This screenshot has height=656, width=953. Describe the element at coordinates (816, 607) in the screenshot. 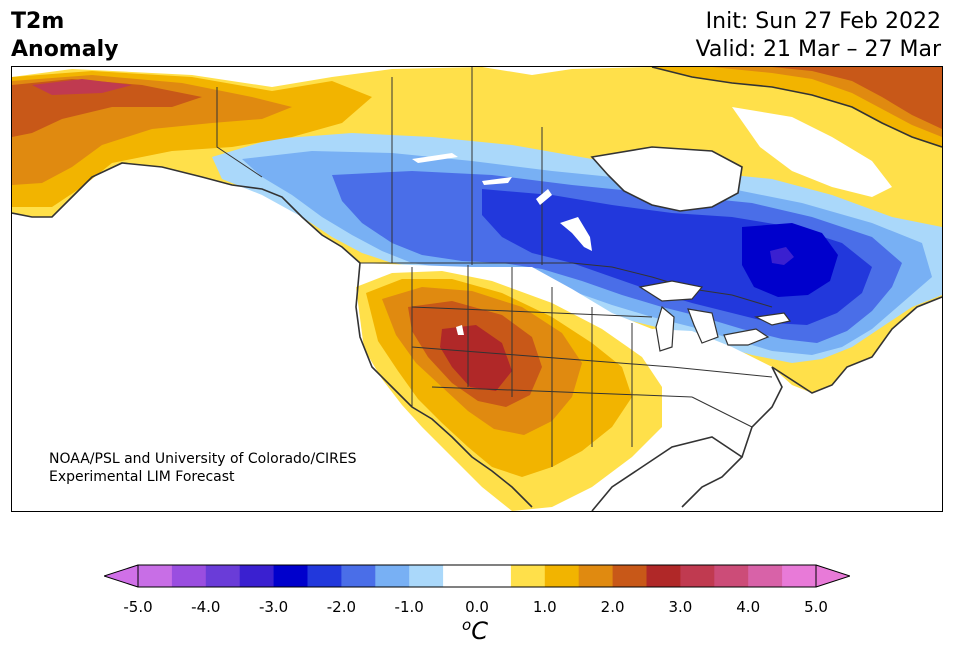

I see `colorbar-tick-label: 5.0` at that location.